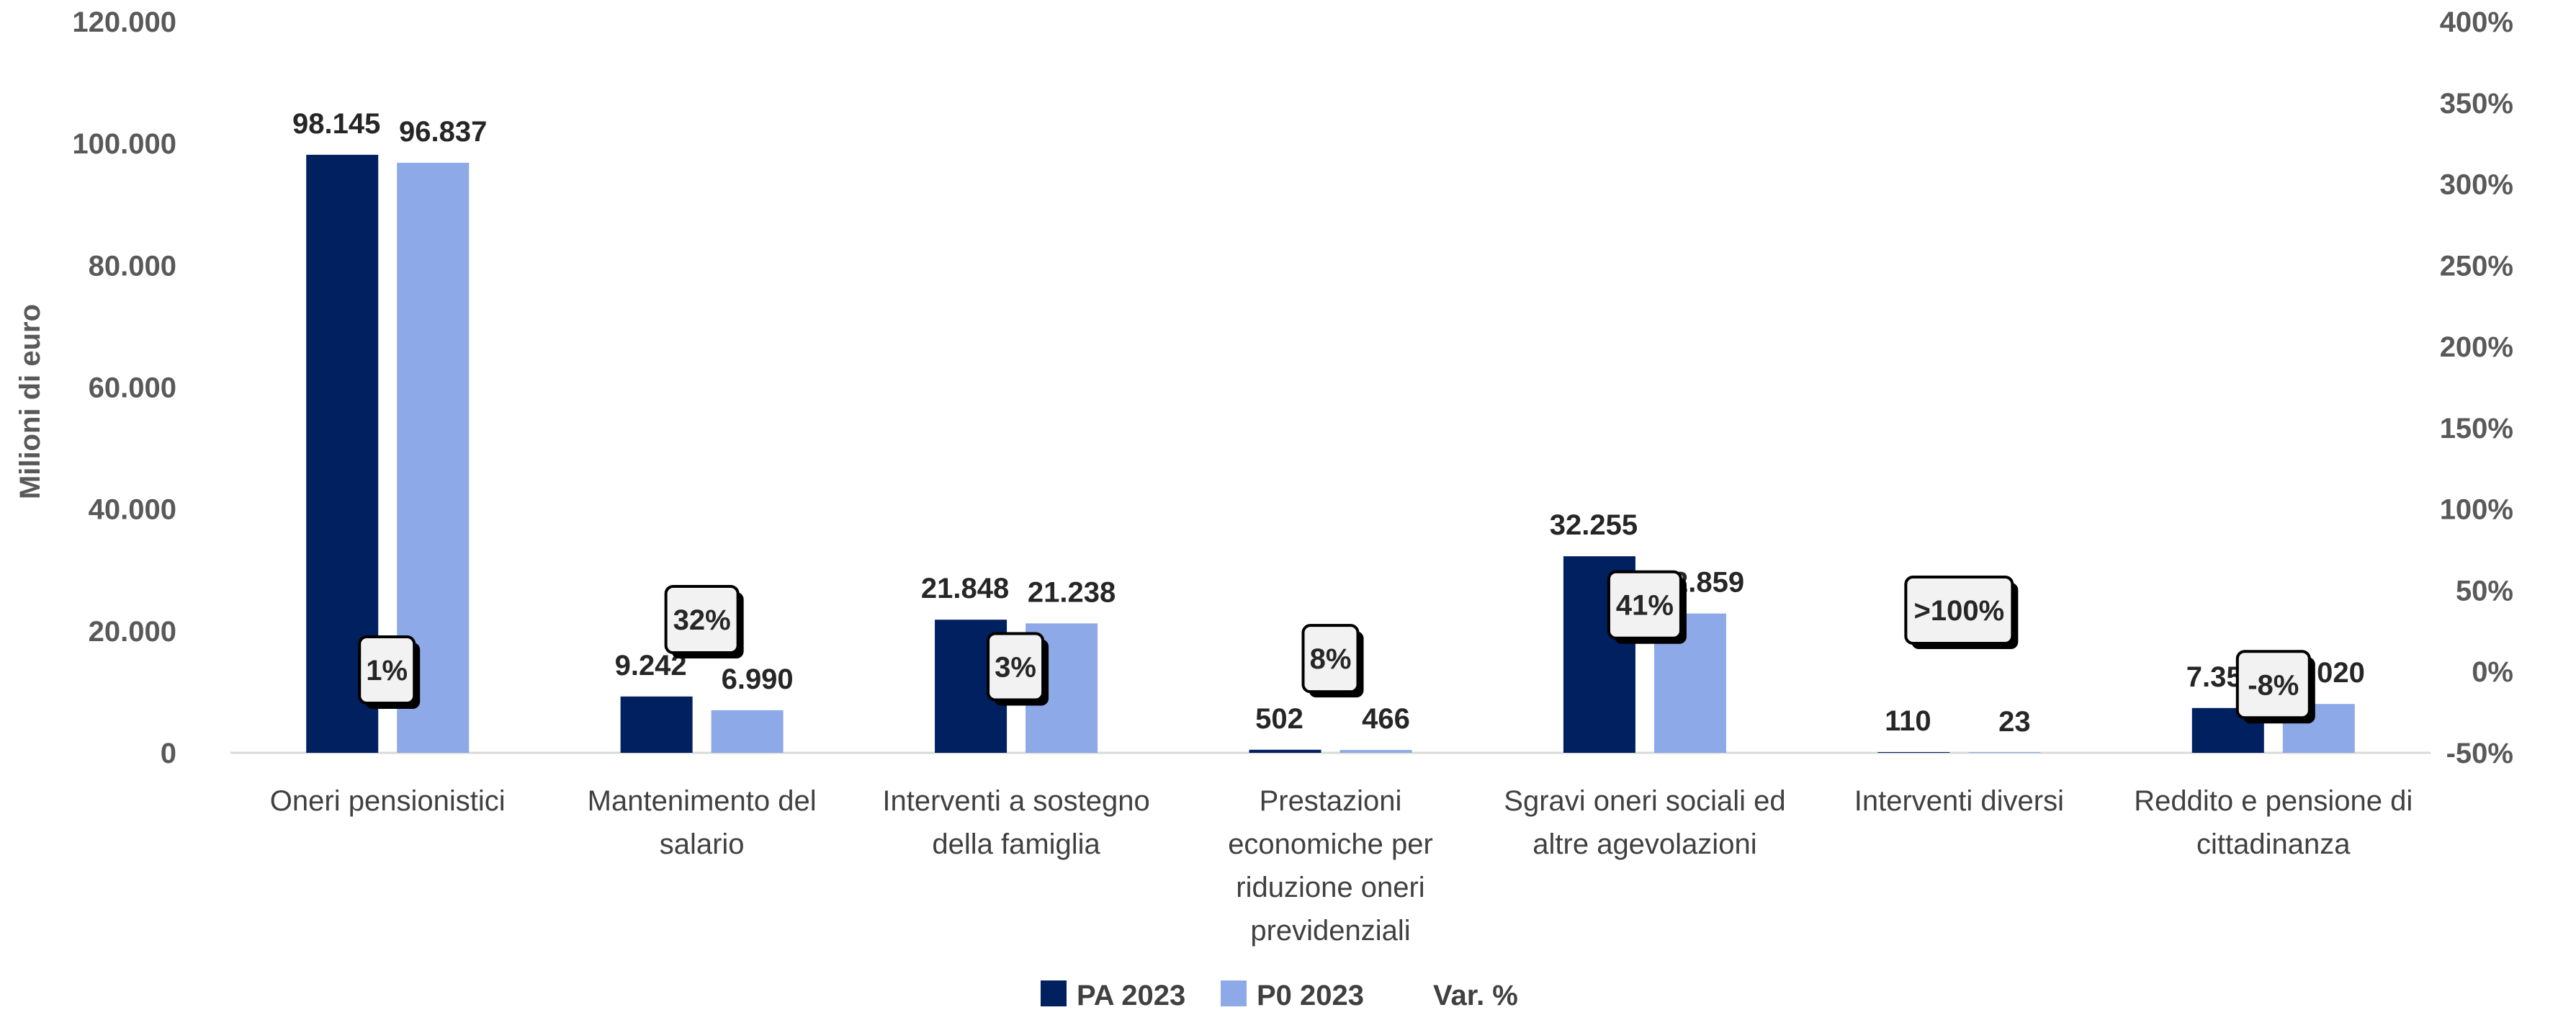  I want to click on category-label: della famiglia, so click(1016, 844).